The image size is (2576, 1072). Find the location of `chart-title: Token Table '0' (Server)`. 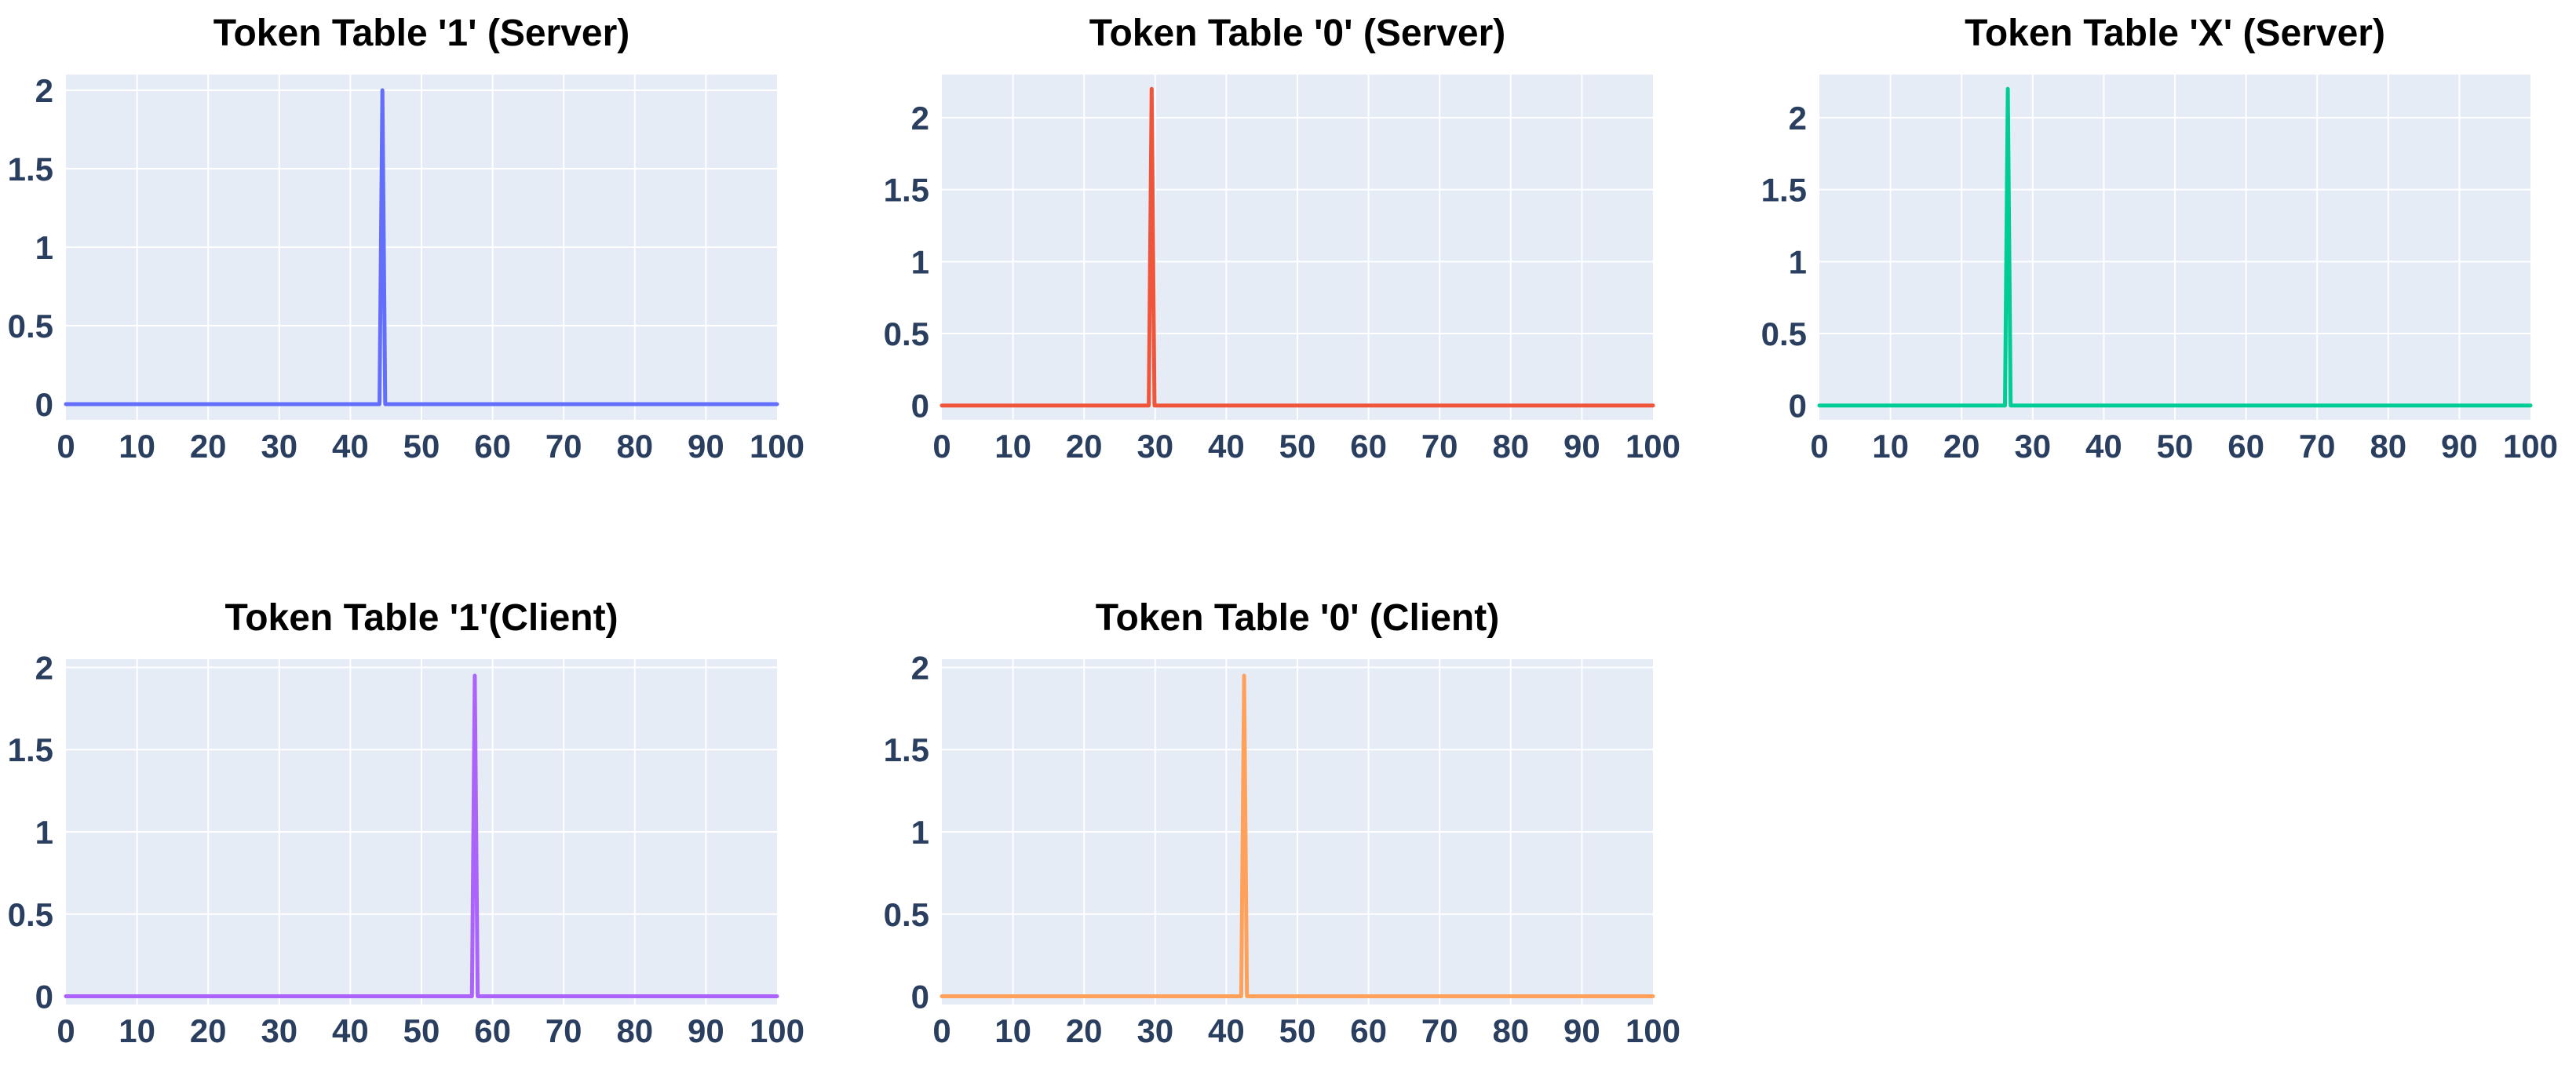

chart-title: Token Table '0' (Server) is located at coordinates (1297, 33).